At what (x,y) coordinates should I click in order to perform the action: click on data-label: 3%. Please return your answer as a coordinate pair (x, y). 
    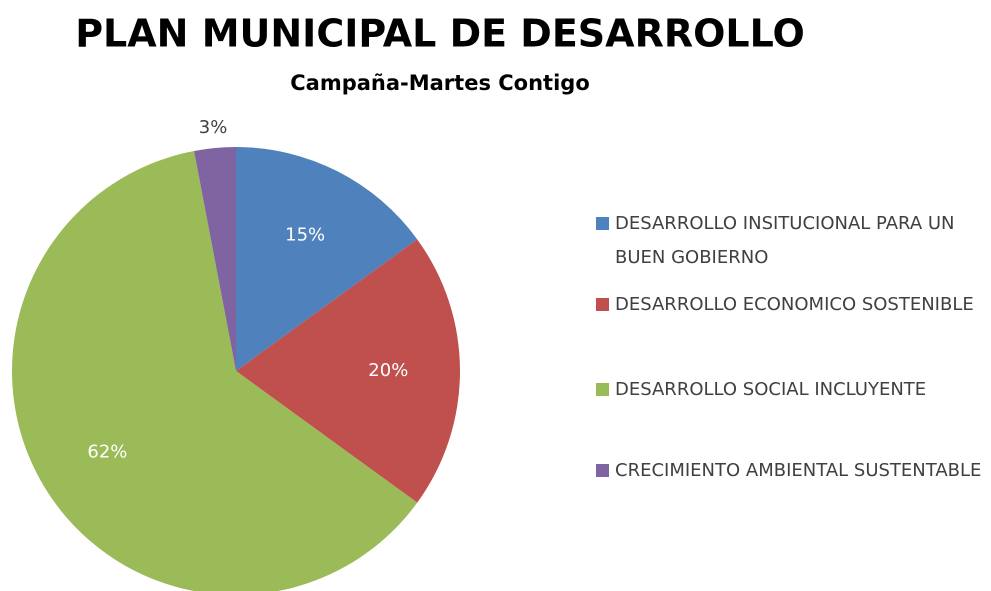
    Looking at the image, I should click on (213, 127).